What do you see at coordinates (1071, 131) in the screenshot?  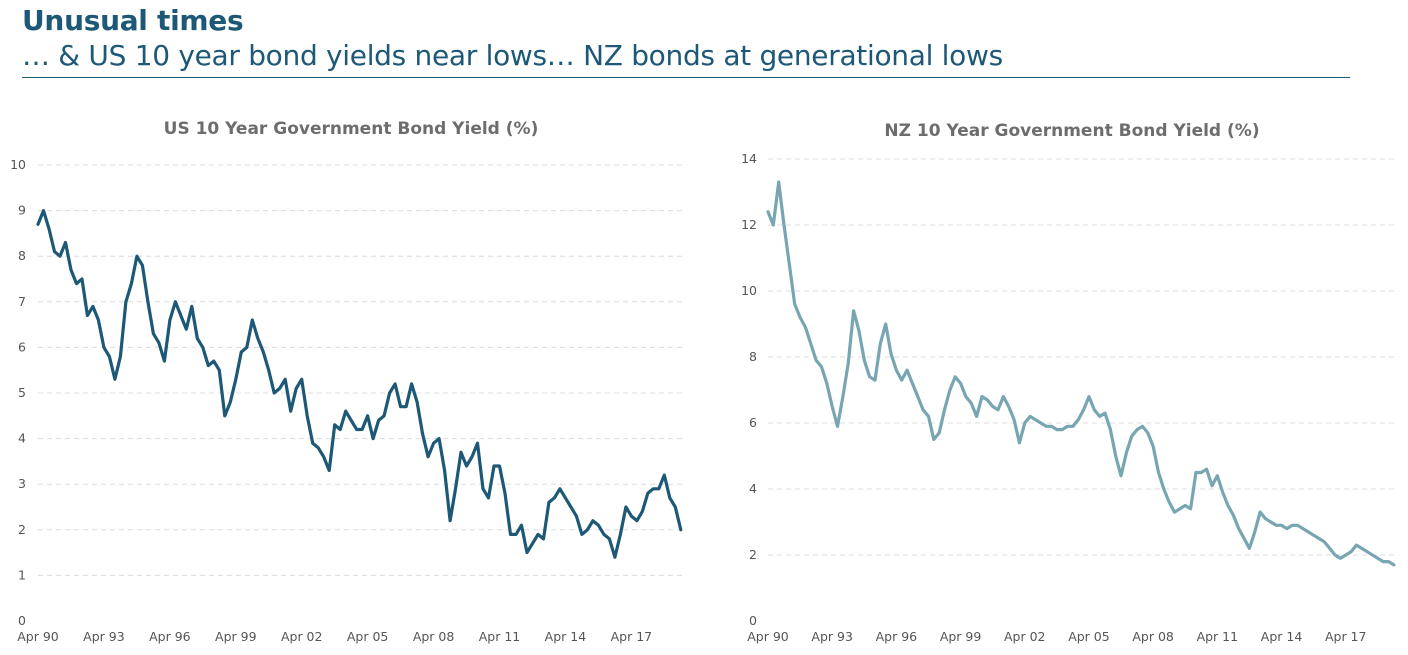 I see `chart-title: NZ 10 Year Government Bond Yield (%)` at bounding box center [1071, 131].